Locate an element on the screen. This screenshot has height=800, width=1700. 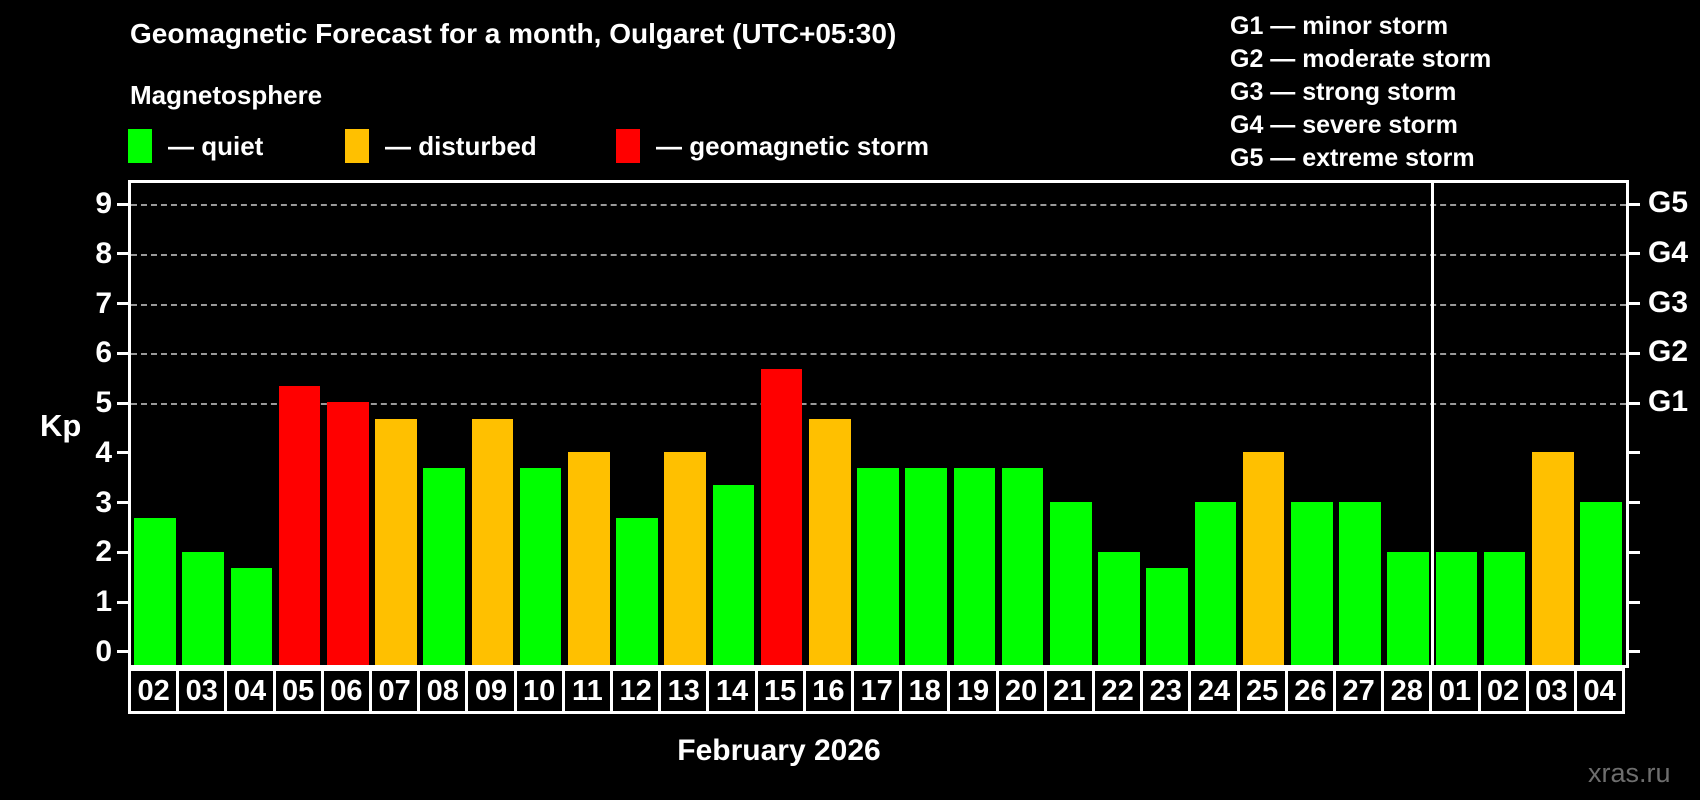
day-label-cell-25: 25 is located at coordinates (1262, 691).